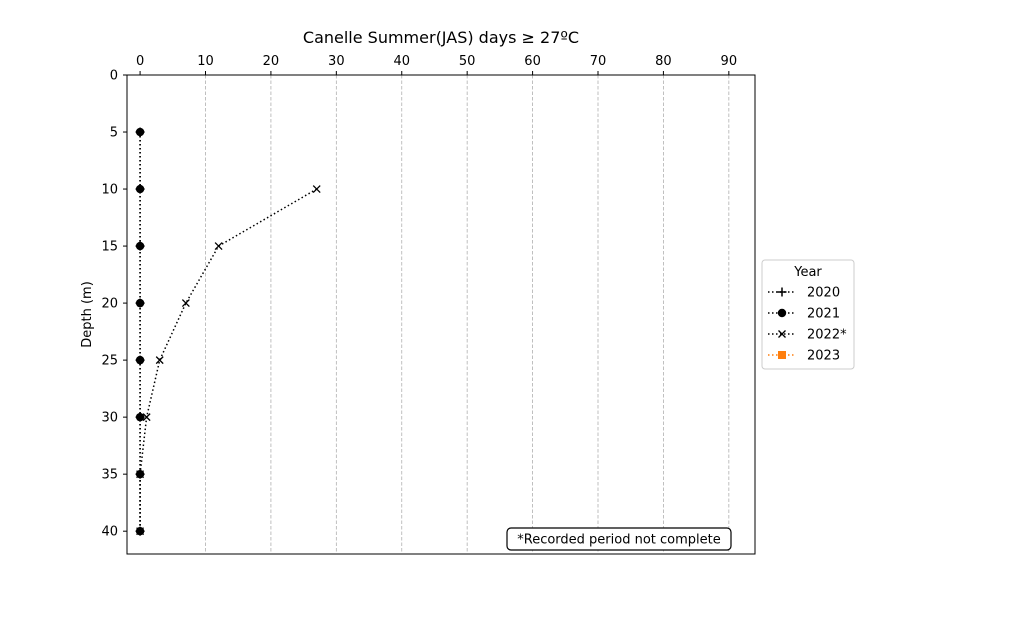 This screenshot has height=622, width=1014. What do you see at coordinates (336, 61) in the screenshot?
I see `x-tick-label: 30` at bounding box center [336, 61].